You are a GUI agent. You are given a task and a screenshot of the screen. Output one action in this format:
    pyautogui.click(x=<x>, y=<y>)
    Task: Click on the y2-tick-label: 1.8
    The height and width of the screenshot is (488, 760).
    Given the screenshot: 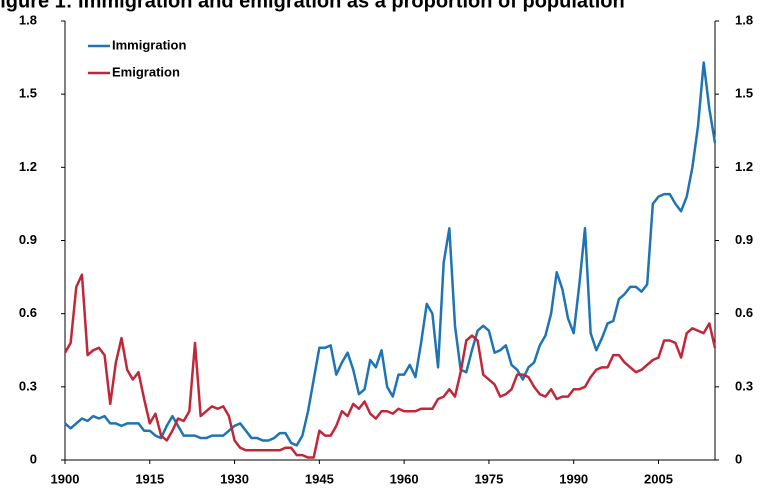 What is the action you would take?
    pyautogui.click(x=744, y=19)
    